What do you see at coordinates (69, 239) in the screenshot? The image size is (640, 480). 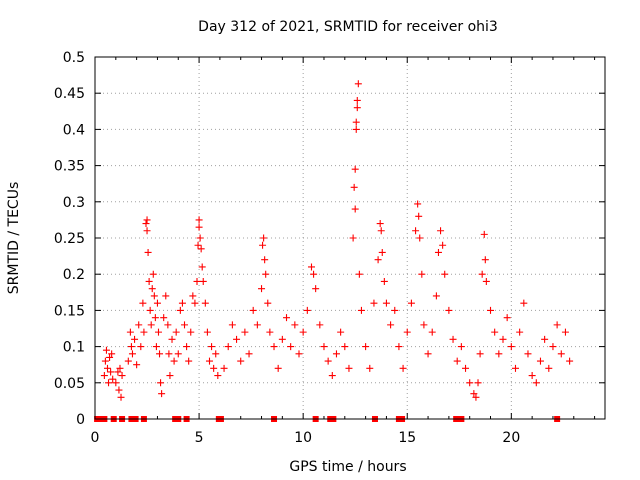 I see `y-tick-label: 0.25` at bounding box center [69, 239].